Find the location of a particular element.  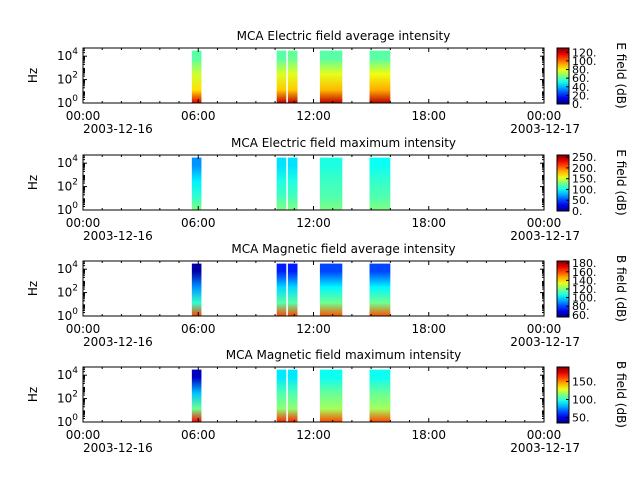

chart-title: MCA Magnetic field maximum intensity is located at coordinates (344, 355).